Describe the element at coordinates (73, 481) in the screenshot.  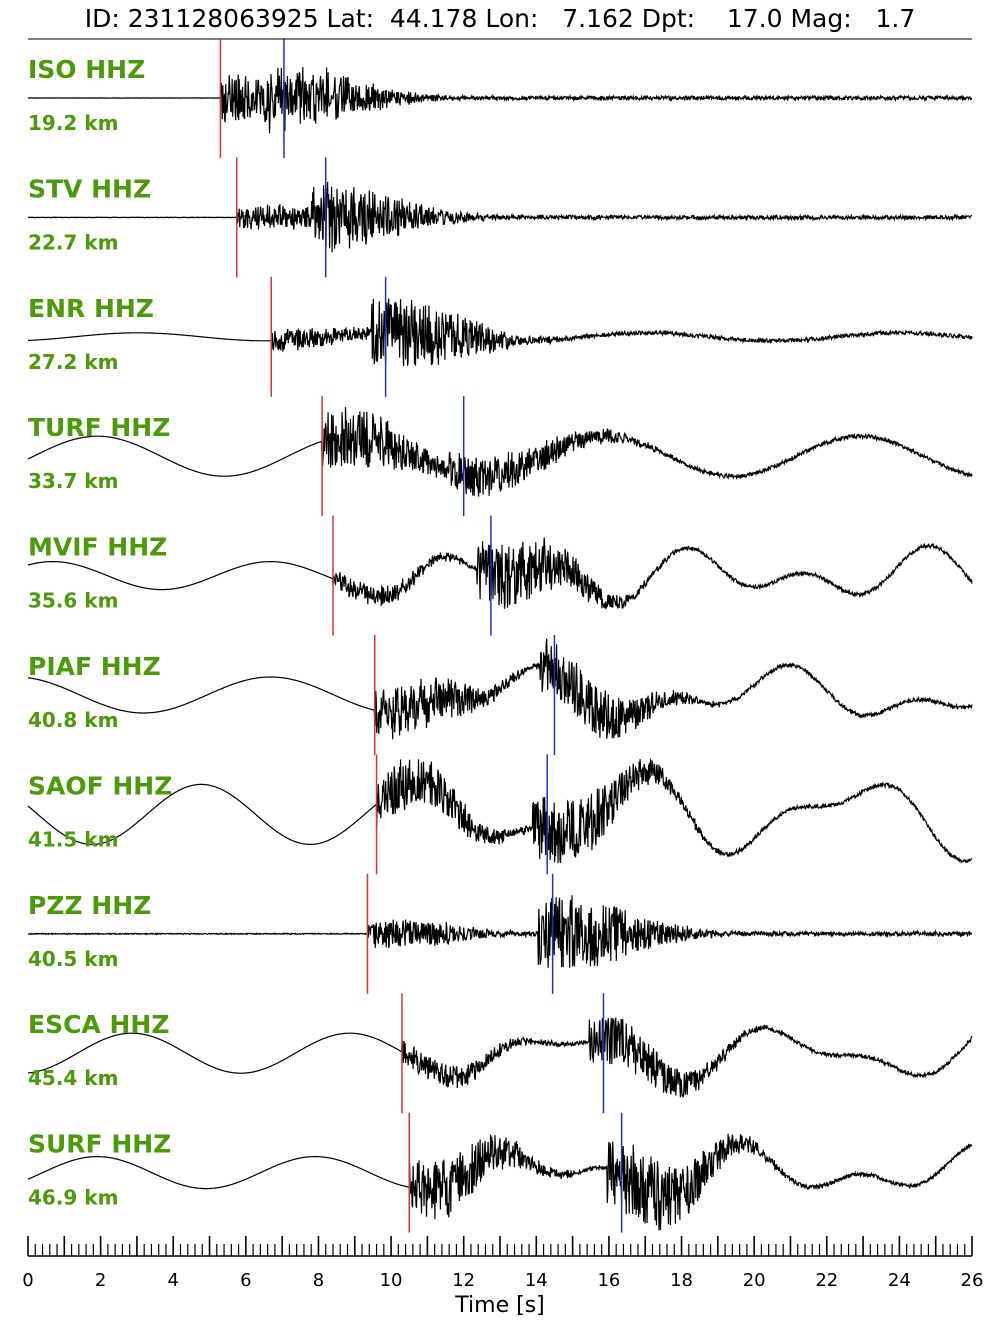
I see `station-distance: 33.7 km` at that location.